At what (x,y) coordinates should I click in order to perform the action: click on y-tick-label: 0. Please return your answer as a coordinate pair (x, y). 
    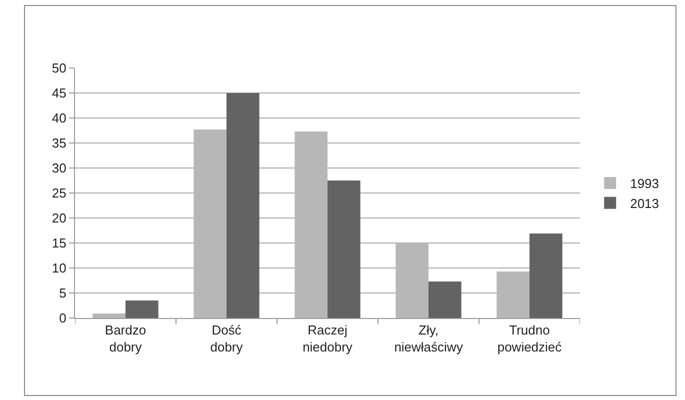
    Looking at the image, I should click on (62, 318).